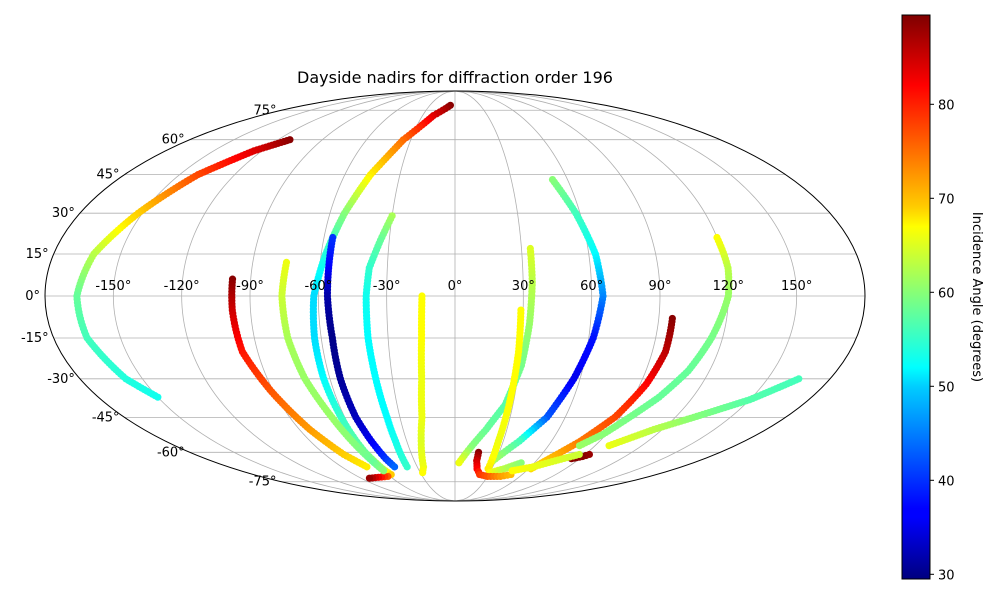 Image resolution: width=1000 pixels, height=600 pixels. I want to click on lon-tick-label: -60°, so click(318, 286).